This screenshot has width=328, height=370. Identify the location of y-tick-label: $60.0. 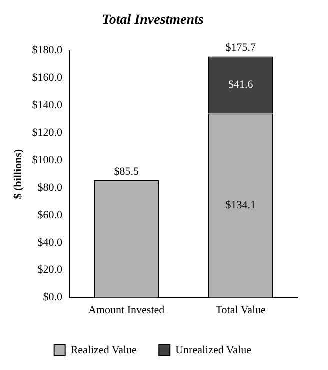
(50, 215).